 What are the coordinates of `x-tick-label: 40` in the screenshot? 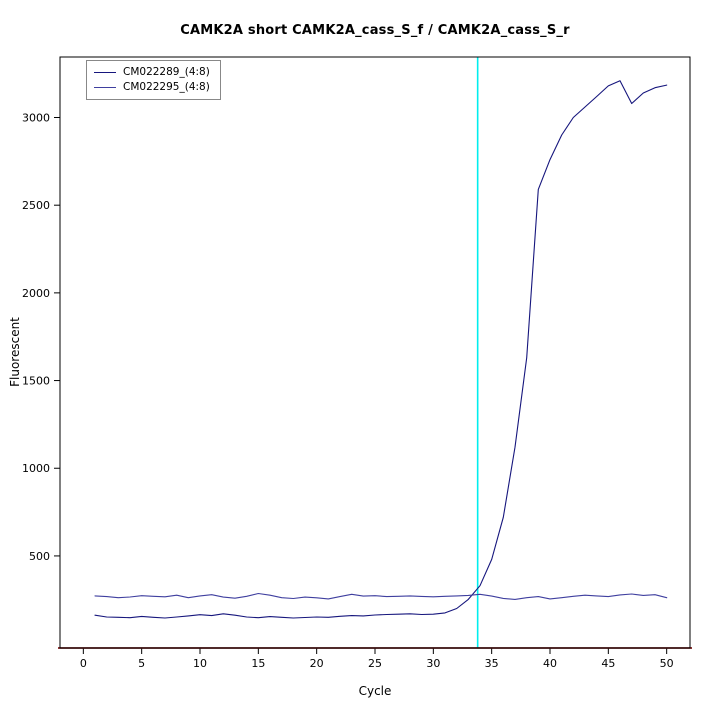 It's located at (550, 663).